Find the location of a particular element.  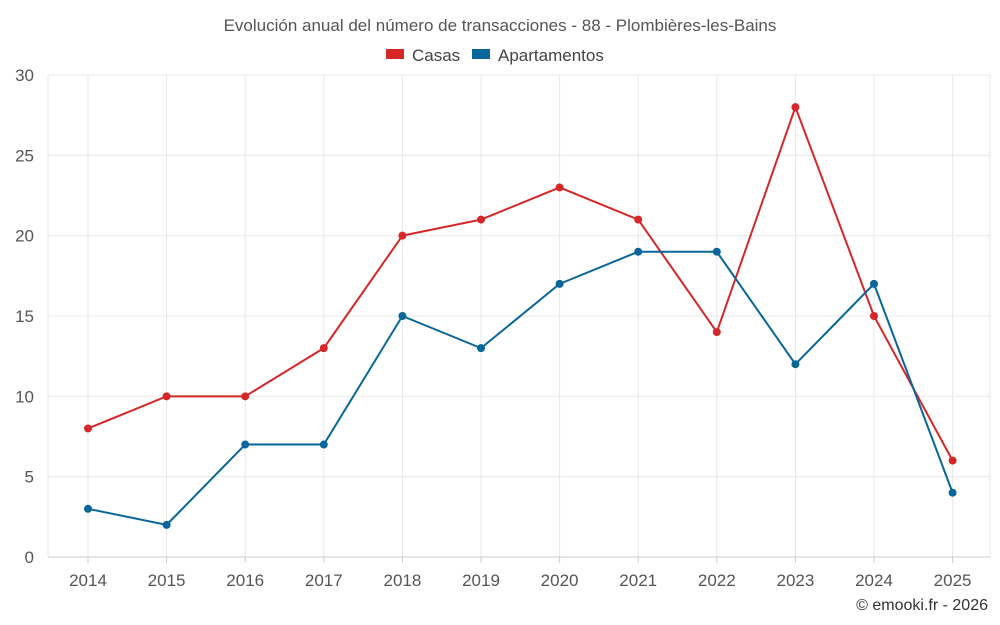

x-tick-label: 2020 is located at coordinates (560, 580).